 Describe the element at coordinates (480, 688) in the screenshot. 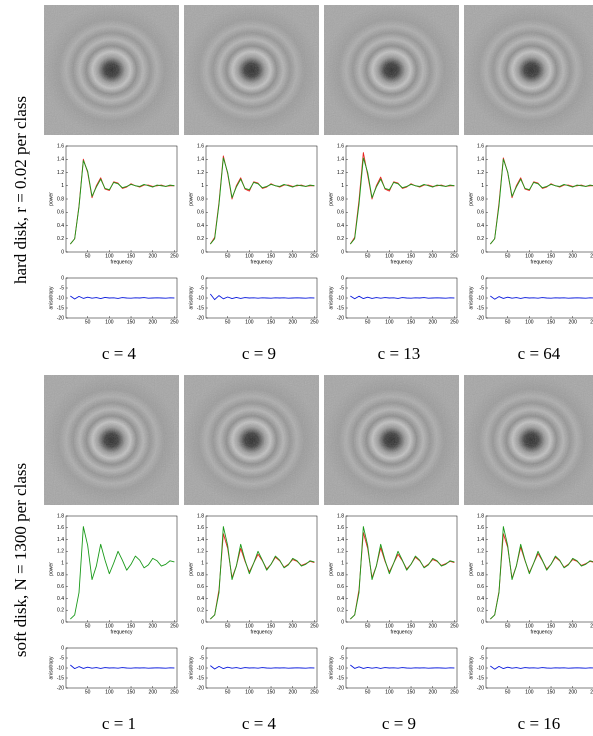

I see `y-tick-label: -20` at that location.